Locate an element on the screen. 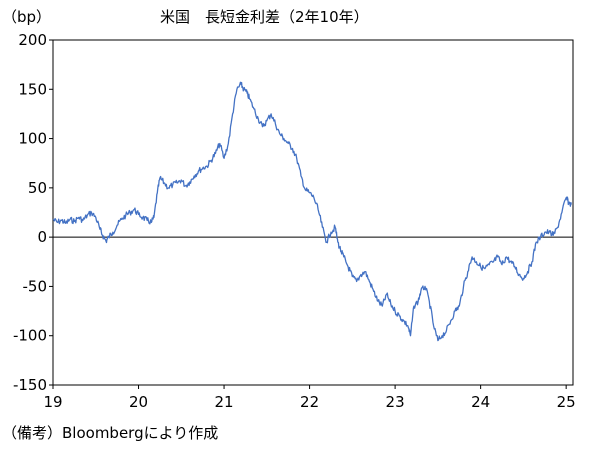 The height and width of the screenshot is (460, 592). x-tick-label: 23 is located at coordinates (395, 402).